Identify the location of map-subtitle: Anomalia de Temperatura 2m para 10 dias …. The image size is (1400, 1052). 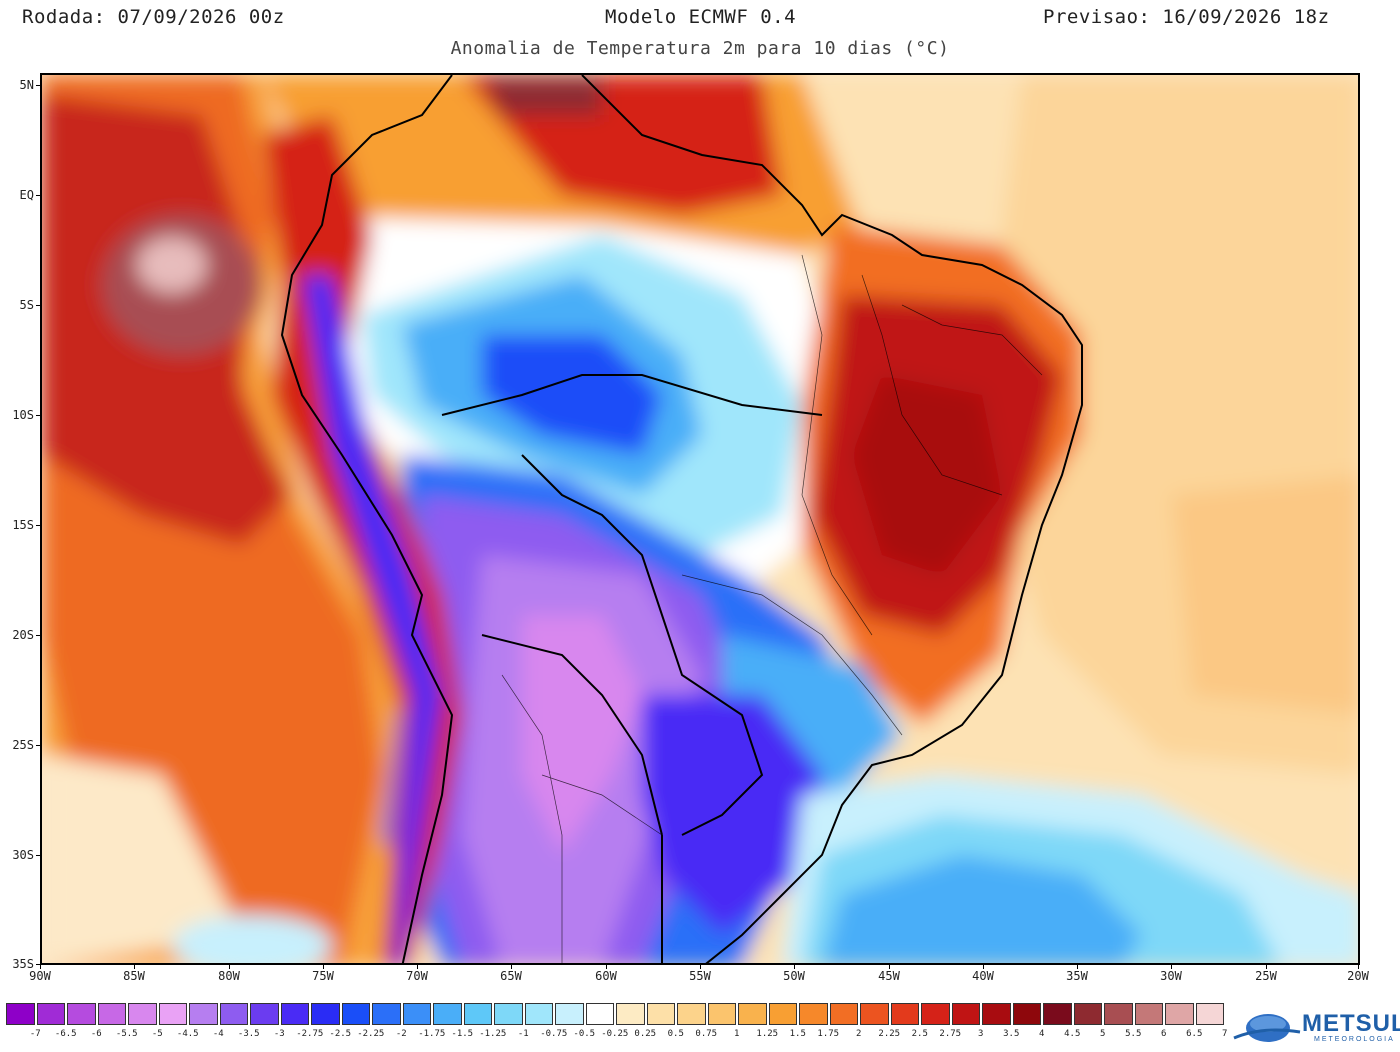
(700, 48).